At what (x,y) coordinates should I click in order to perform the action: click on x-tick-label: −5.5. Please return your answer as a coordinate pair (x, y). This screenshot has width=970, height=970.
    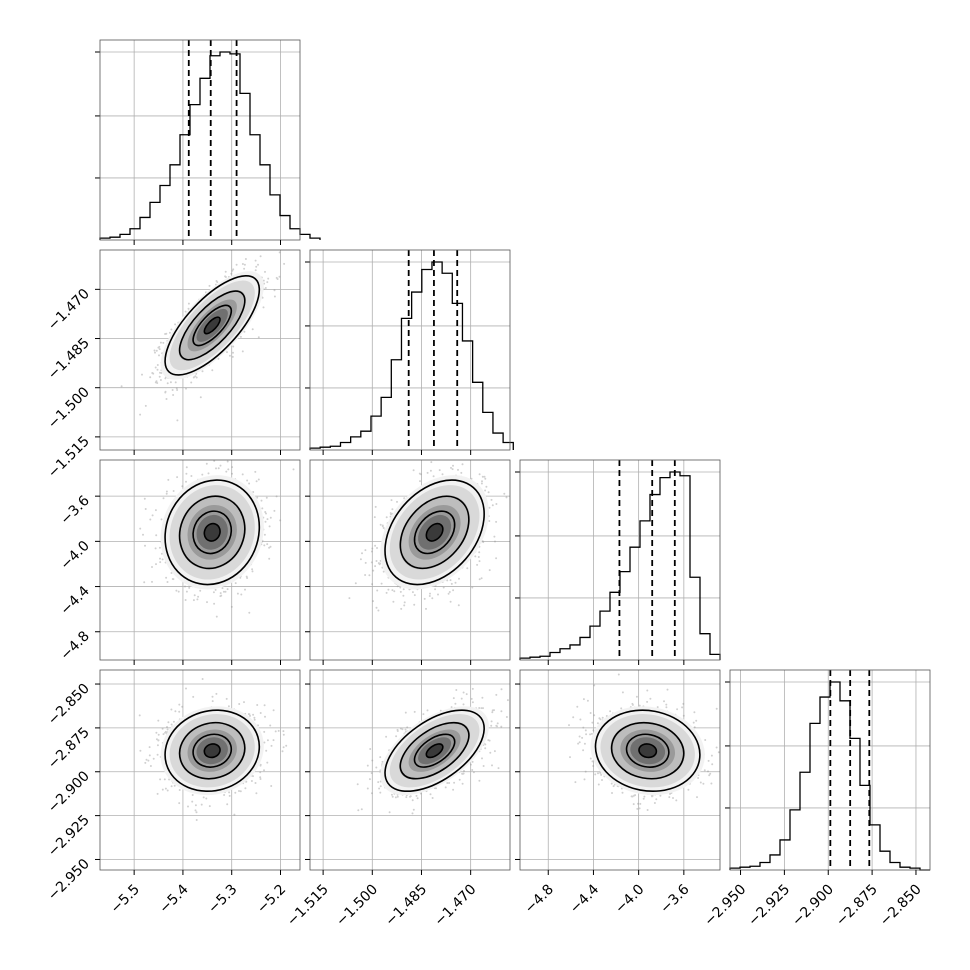
    Looking at the image, I should click on (125, 899).